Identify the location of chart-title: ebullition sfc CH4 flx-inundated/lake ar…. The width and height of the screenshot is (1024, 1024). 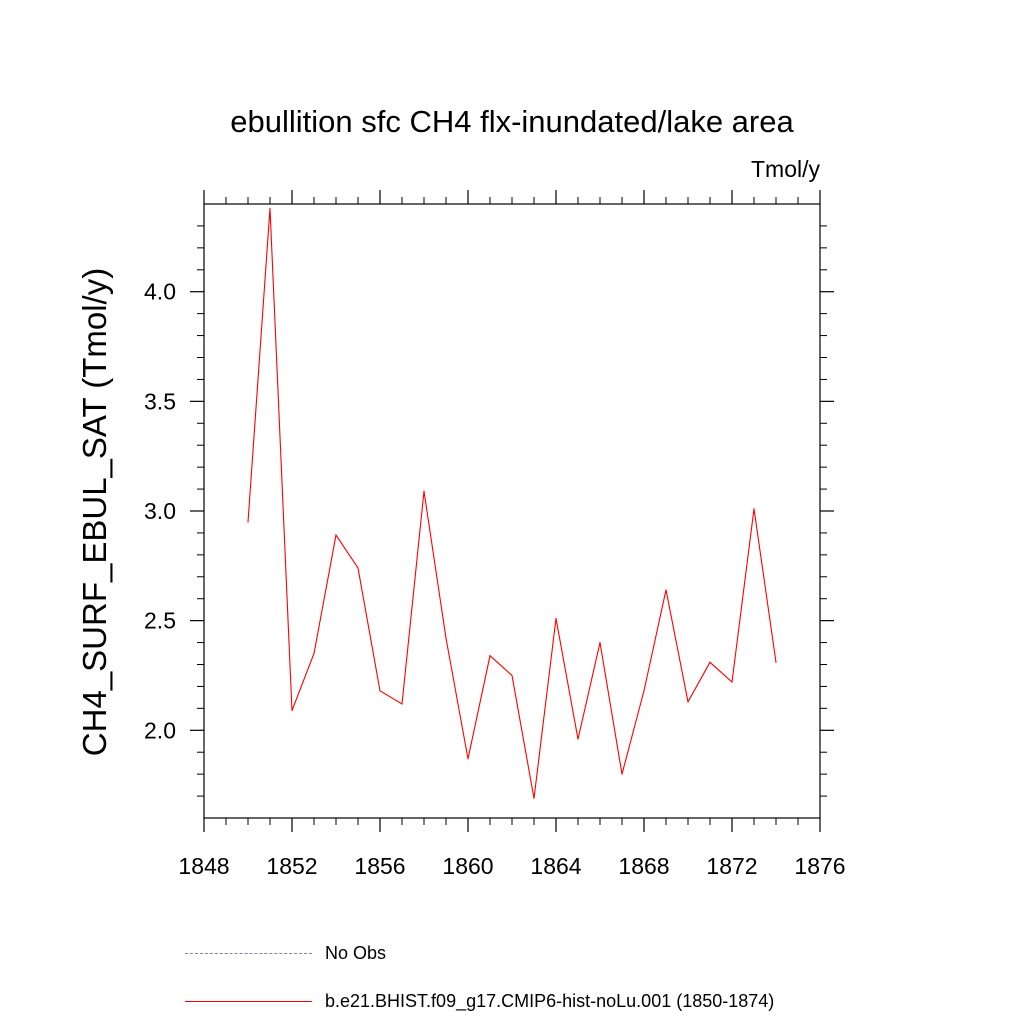
(512, 121).